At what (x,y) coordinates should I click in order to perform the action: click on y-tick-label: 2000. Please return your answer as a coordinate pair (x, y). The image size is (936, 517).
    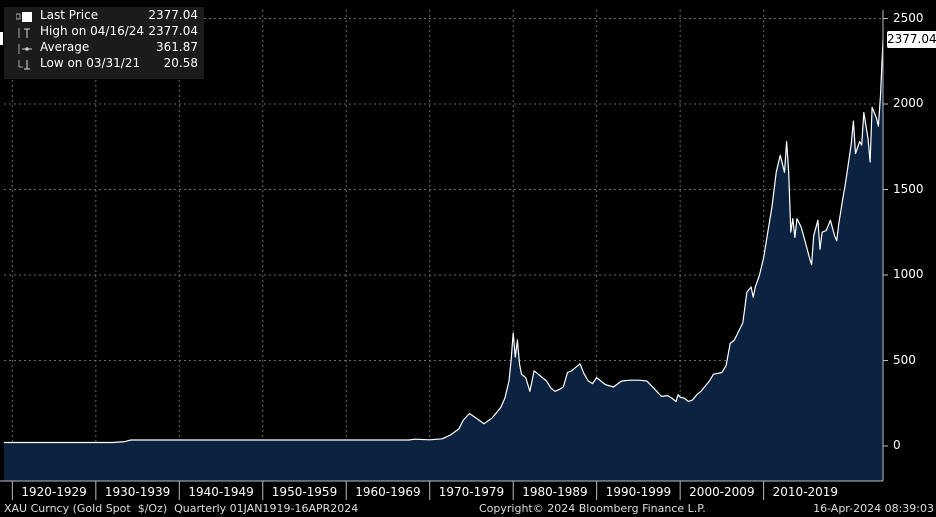
    Looking at the image, I should click on (908, 103).